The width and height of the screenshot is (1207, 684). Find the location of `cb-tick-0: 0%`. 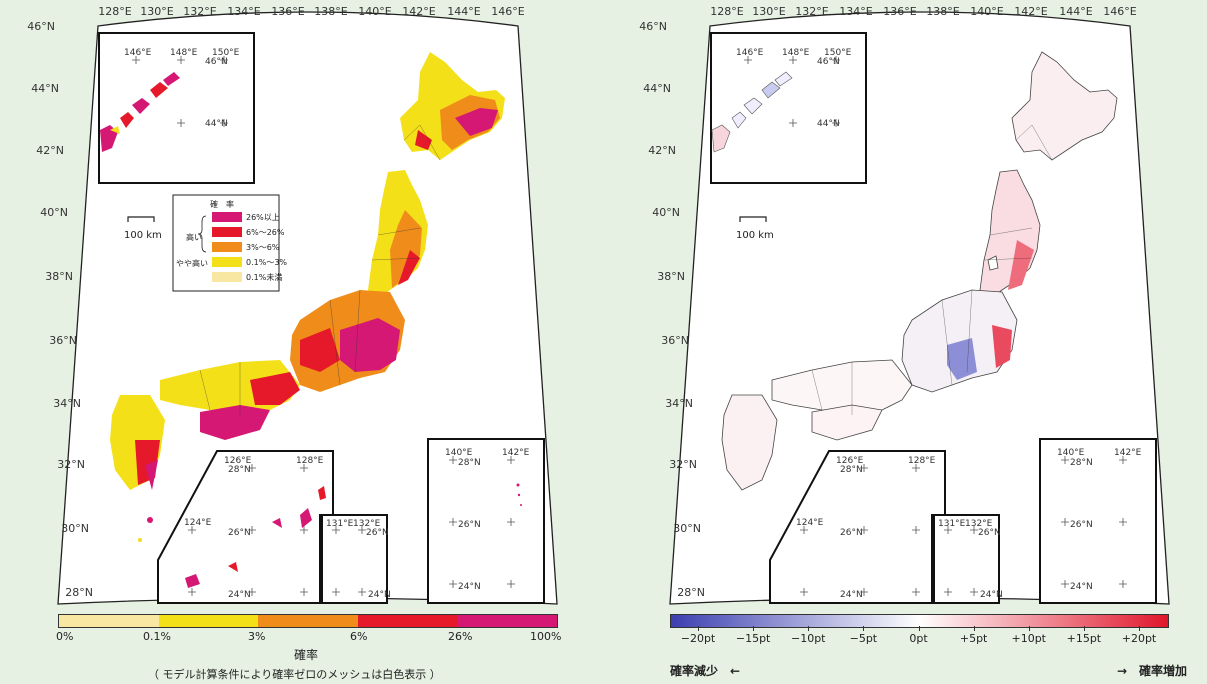

cb-tick-0: 0% is located at coordinates (65, 636).